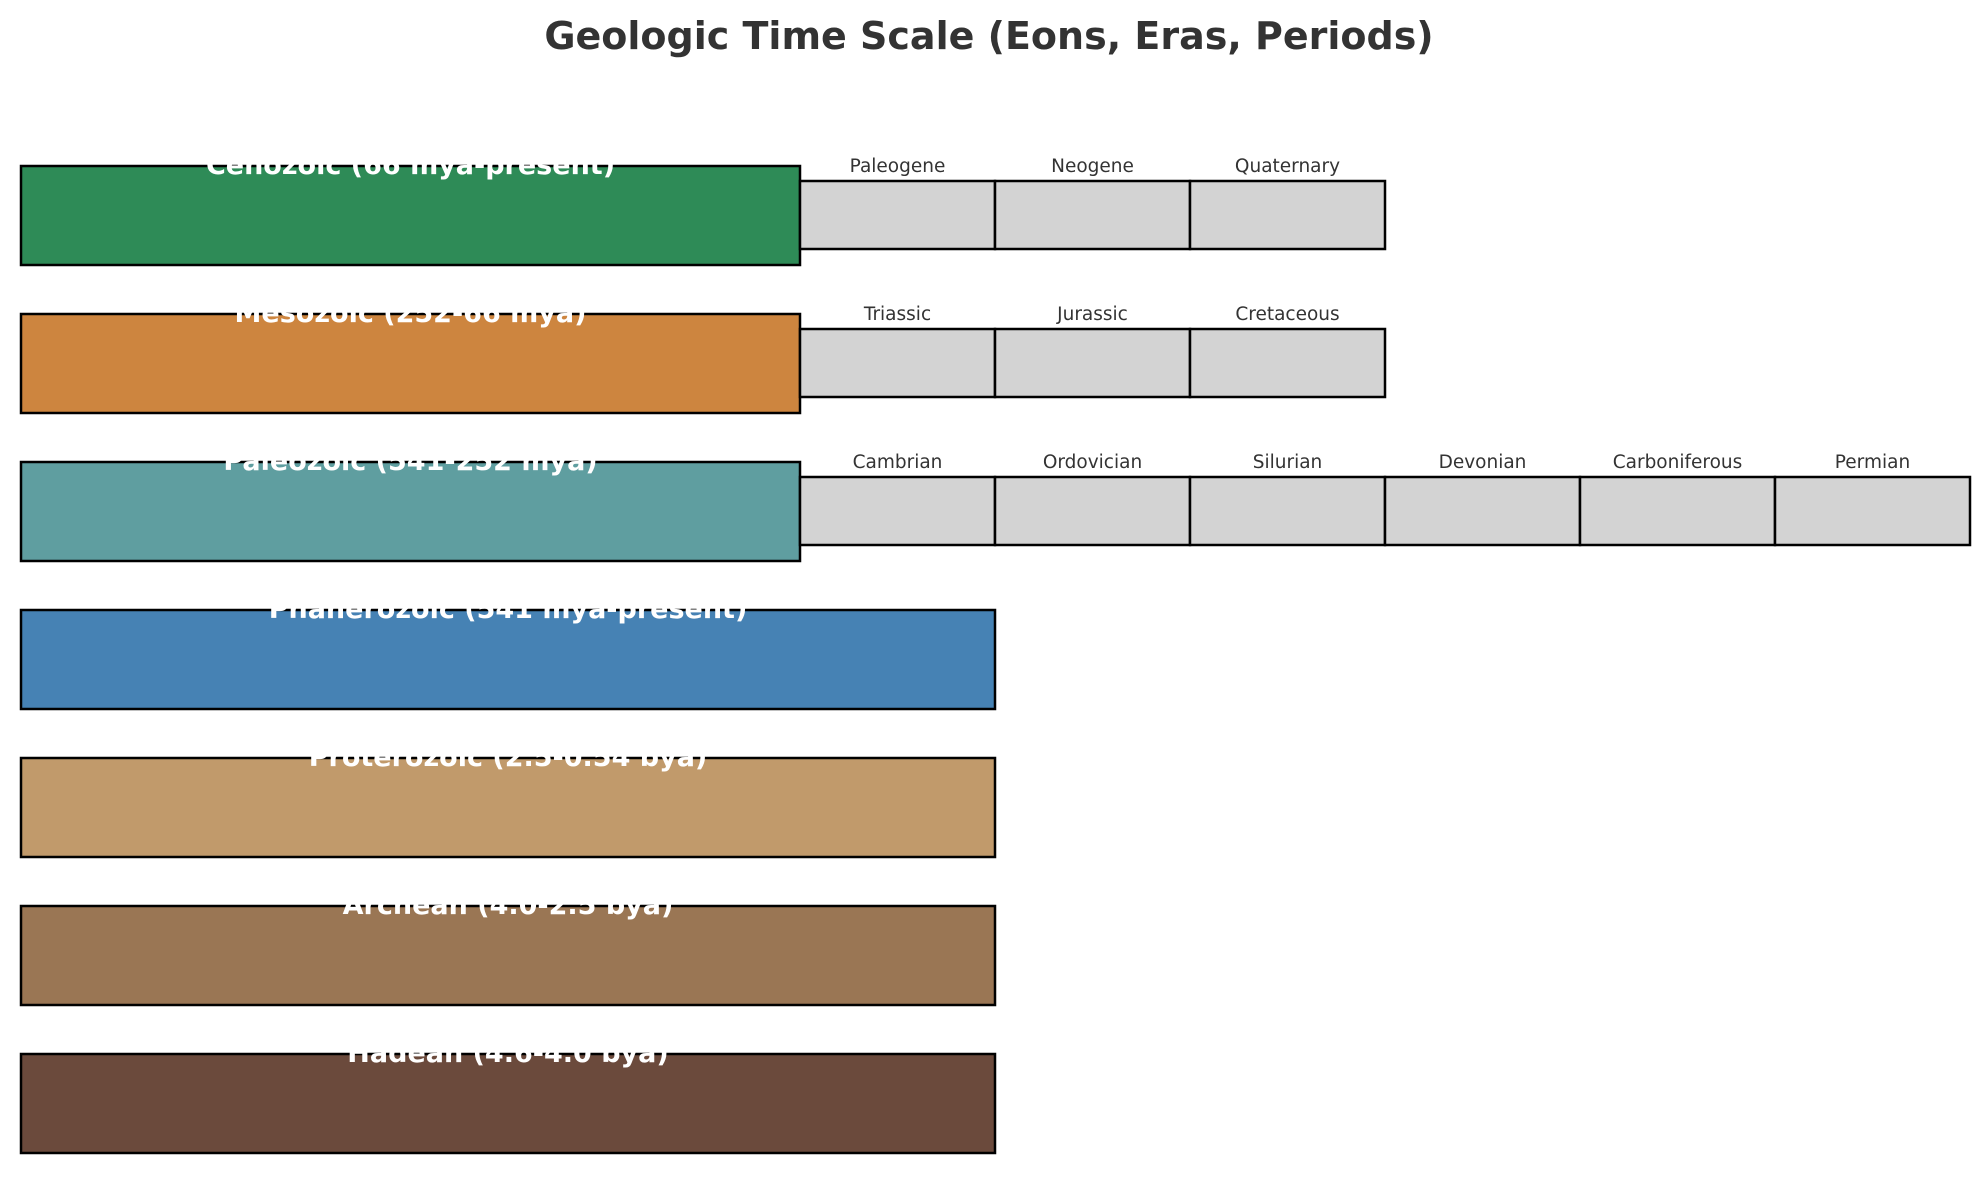 This screenshot has width=1979, height=1180. I want to click on period-label: Quaternary, so click(1287, 166).